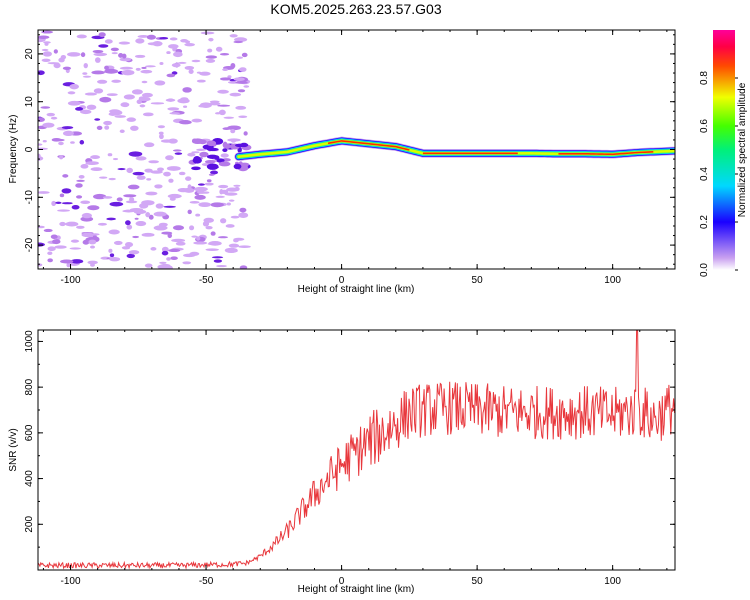 The image size is (750, 600). What do you see at coordinates (704, 78) in the screenshot?
I see `colorbar-tick-label: 0.8` at bounding box center [704, 78].